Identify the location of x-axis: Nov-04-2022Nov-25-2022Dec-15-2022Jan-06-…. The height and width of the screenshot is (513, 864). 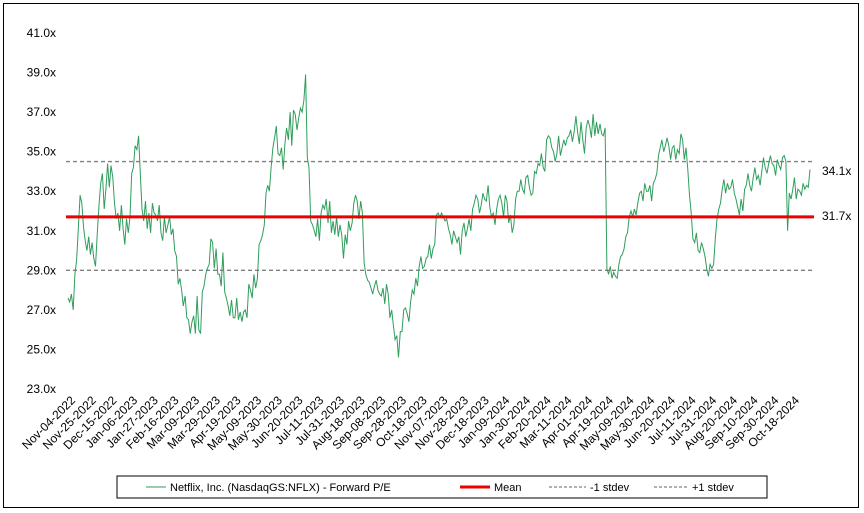
(410, 423).